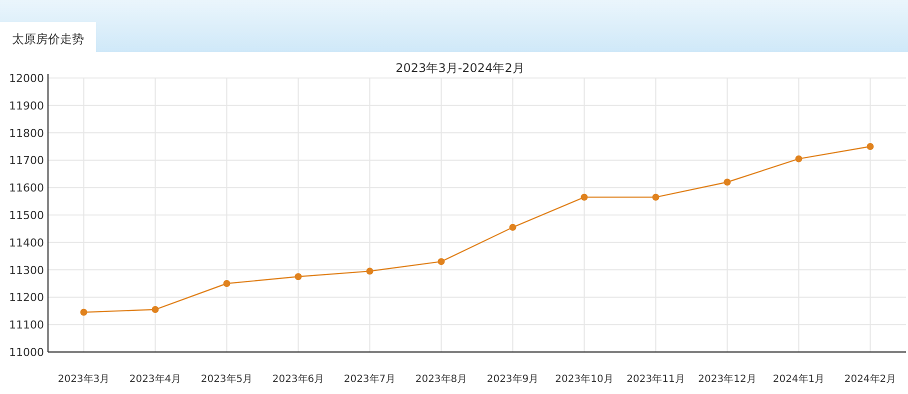  Describe the element at coordinates (870, 379) in the screenshot. I see `x-tick-label: 2024年2月` at that location.